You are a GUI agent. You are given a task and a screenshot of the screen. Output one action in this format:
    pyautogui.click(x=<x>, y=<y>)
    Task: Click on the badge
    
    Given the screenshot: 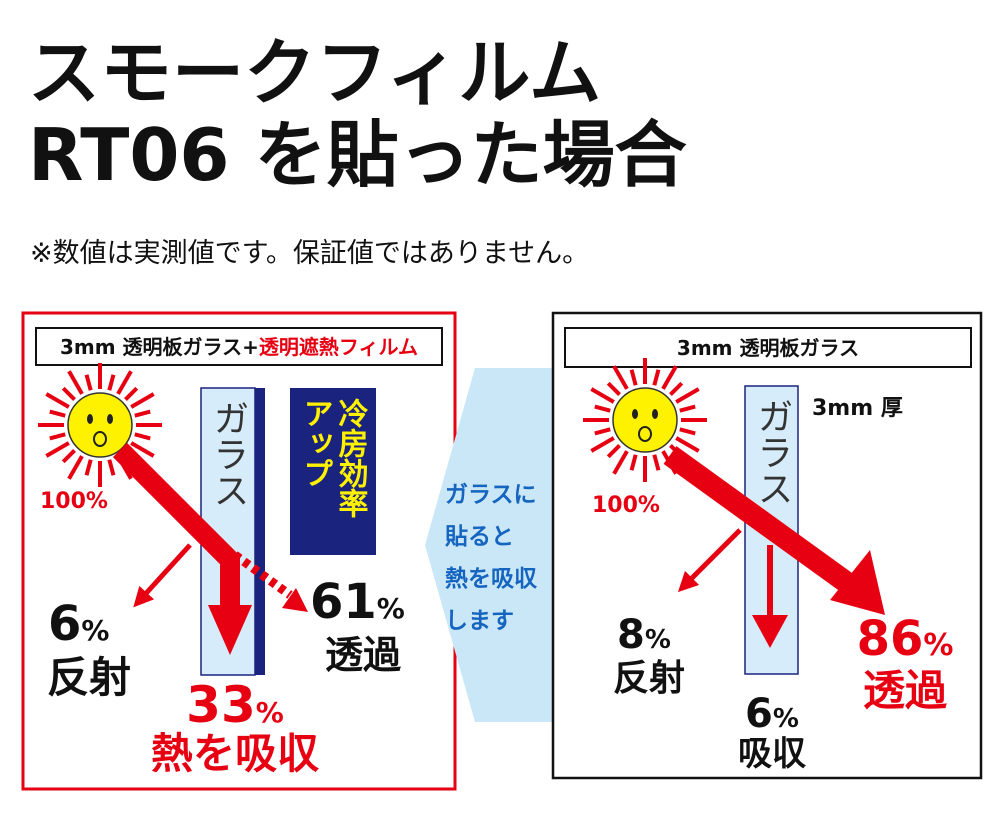 What is the action you would take?
    pyautogui.click(x=333, y=471)
    